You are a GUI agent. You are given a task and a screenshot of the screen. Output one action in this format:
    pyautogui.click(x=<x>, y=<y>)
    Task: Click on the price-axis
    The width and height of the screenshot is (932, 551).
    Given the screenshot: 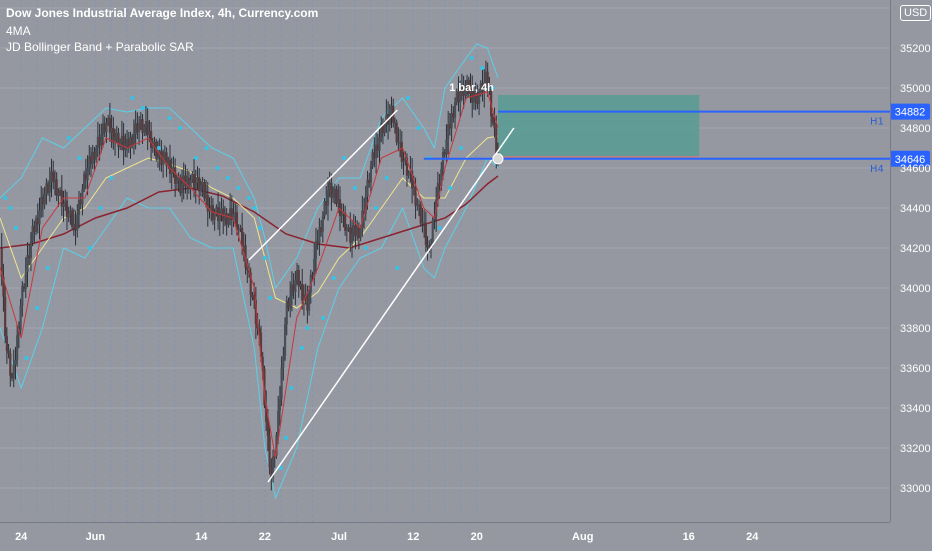 What is the action you would take?
    pyautogui.click(x=911, y=261)
    